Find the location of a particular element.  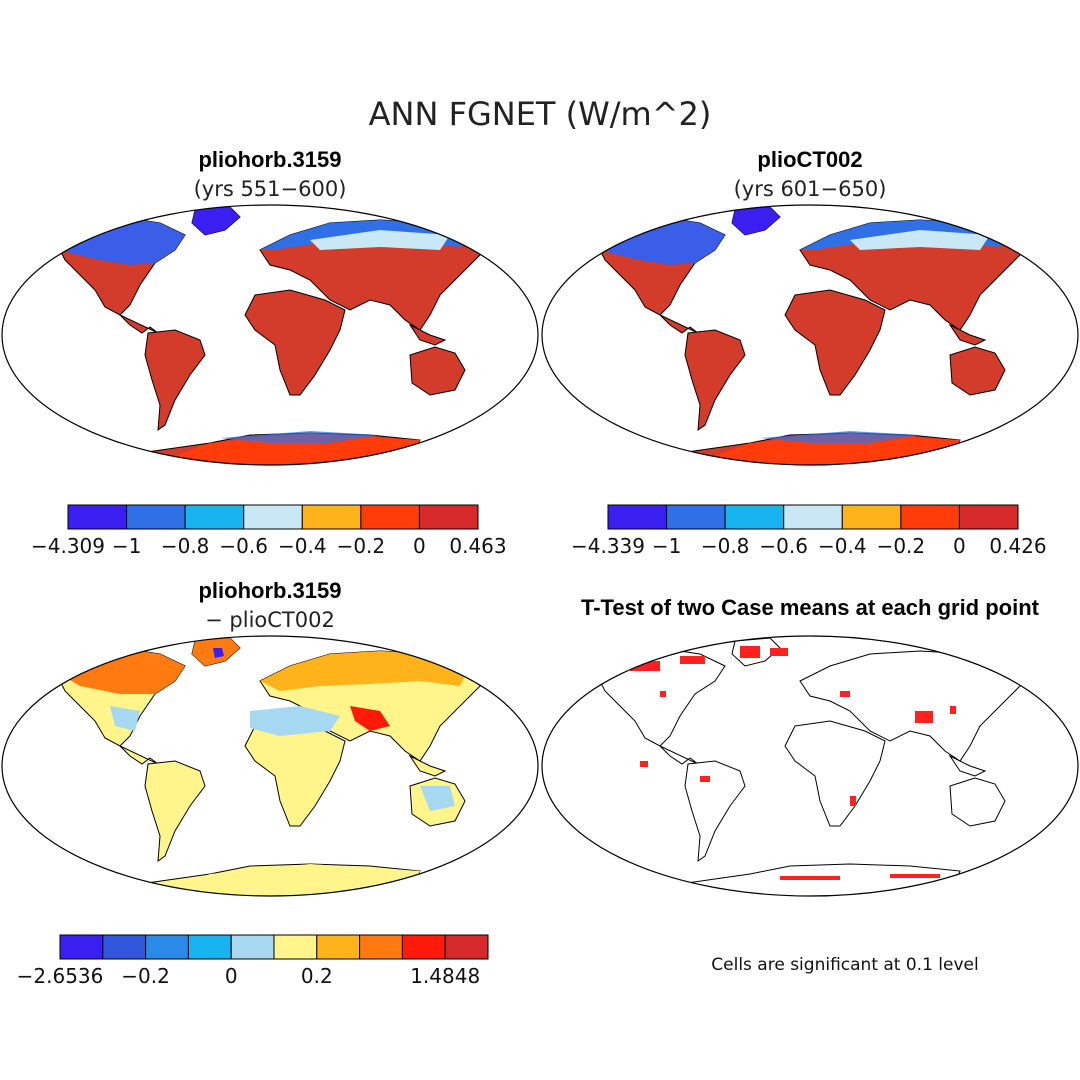

panel-1-map is located at coordinates (270, 335).